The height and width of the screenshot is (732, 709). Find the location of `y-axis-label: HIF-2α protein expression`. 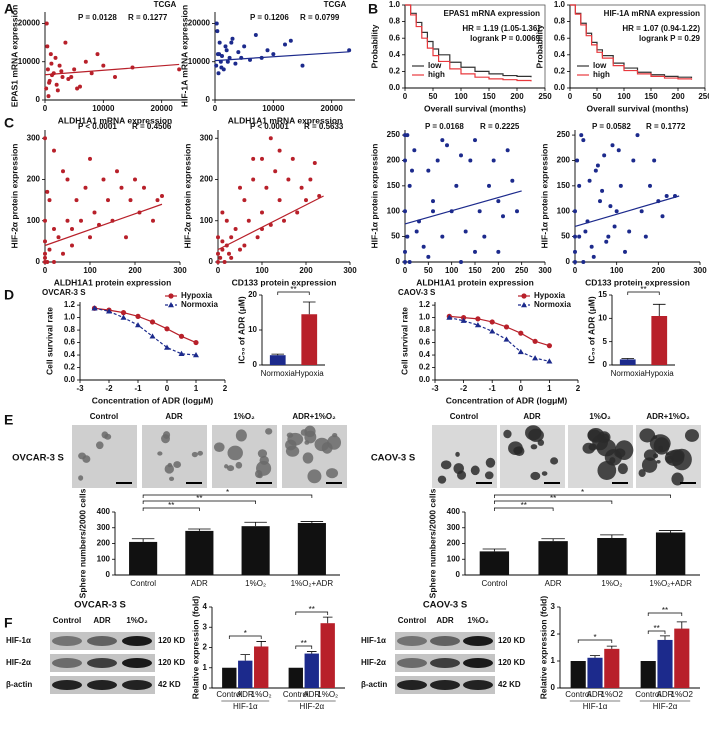

y-axis-label: HIF-2α protein expression is located at coordinates (187, 196).